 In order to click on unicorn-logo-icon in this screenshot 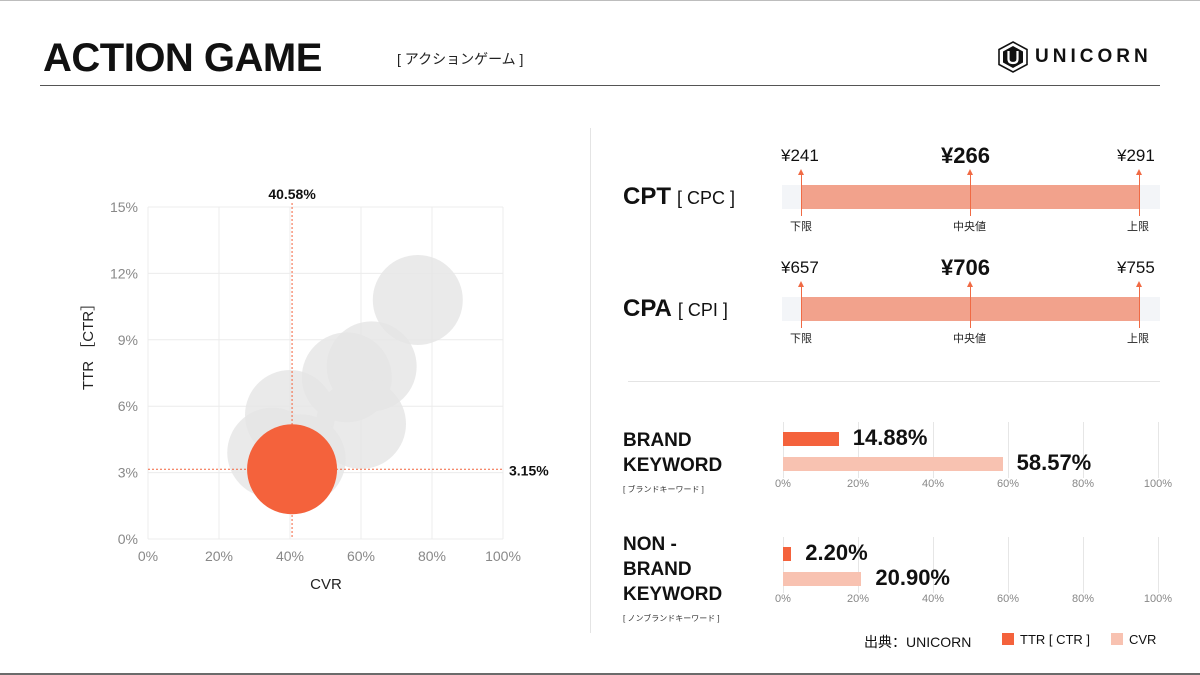, I will do `click(1013, 57)`.